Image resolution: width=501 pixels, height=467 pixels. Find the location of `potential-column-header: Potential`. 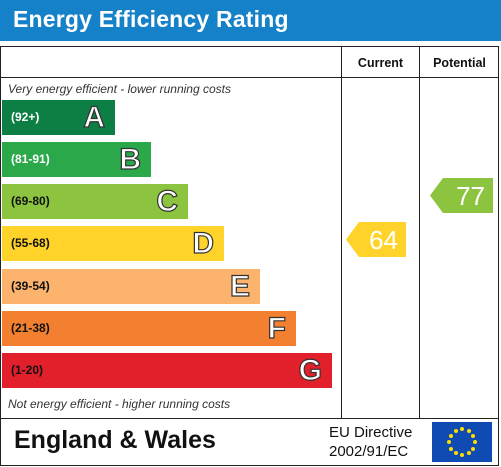

potential-column-header: Potential is located at coordinates (459, 63).